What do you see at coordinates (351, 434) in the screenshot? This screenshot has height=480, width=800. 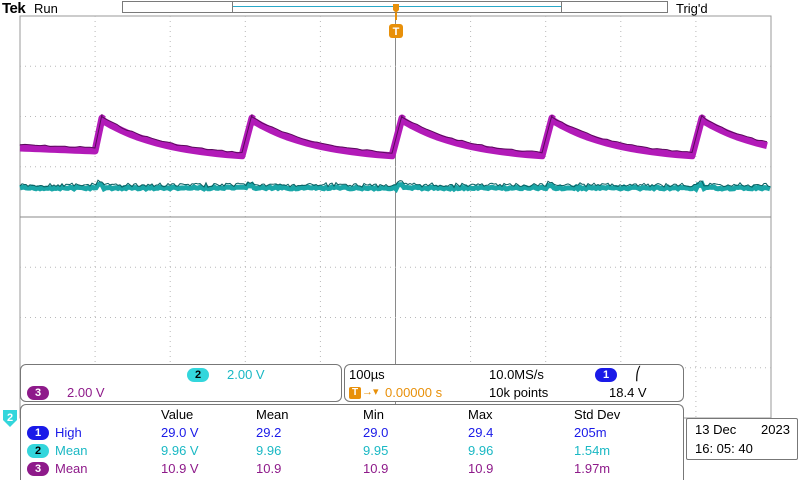 I see `measurement-row: 1 High 29.0 V 29.2 29.0 29.4 205m` at bounding box center [351, 434].